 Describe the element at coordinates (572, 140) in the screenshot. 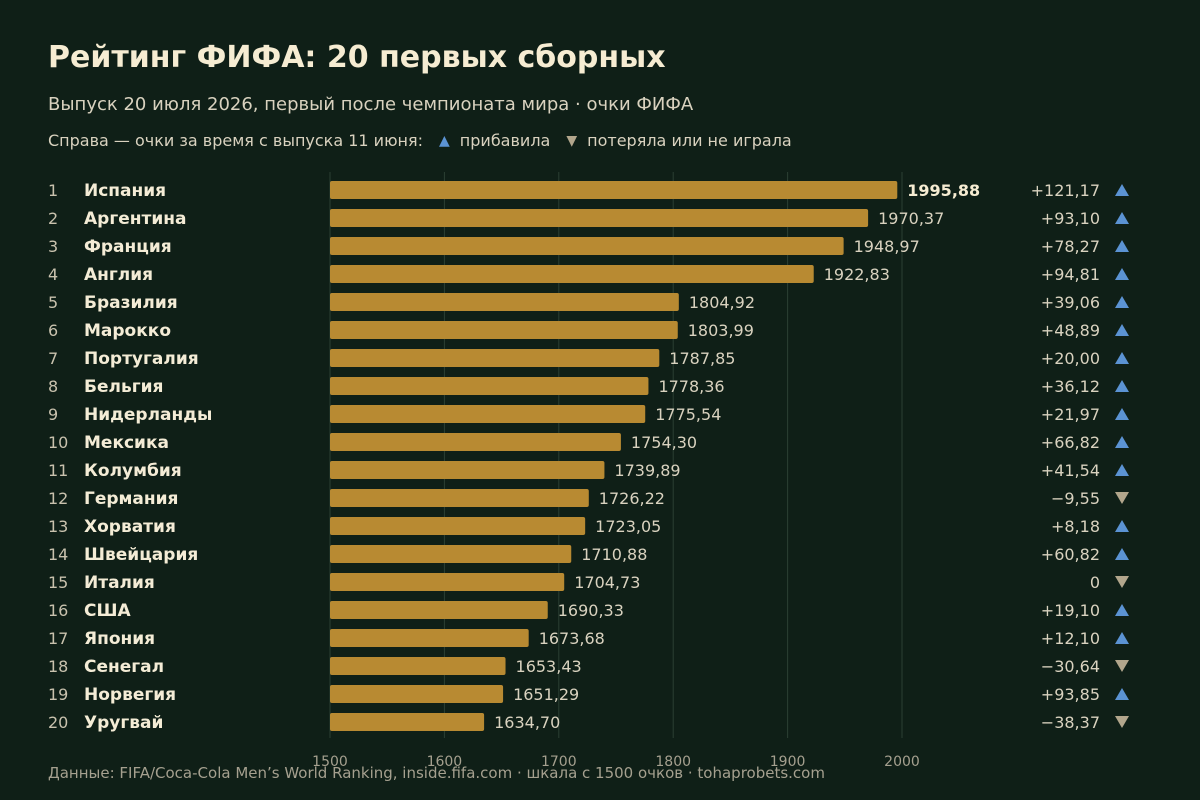

I see `down-triangle-icon: ▼` at that location.